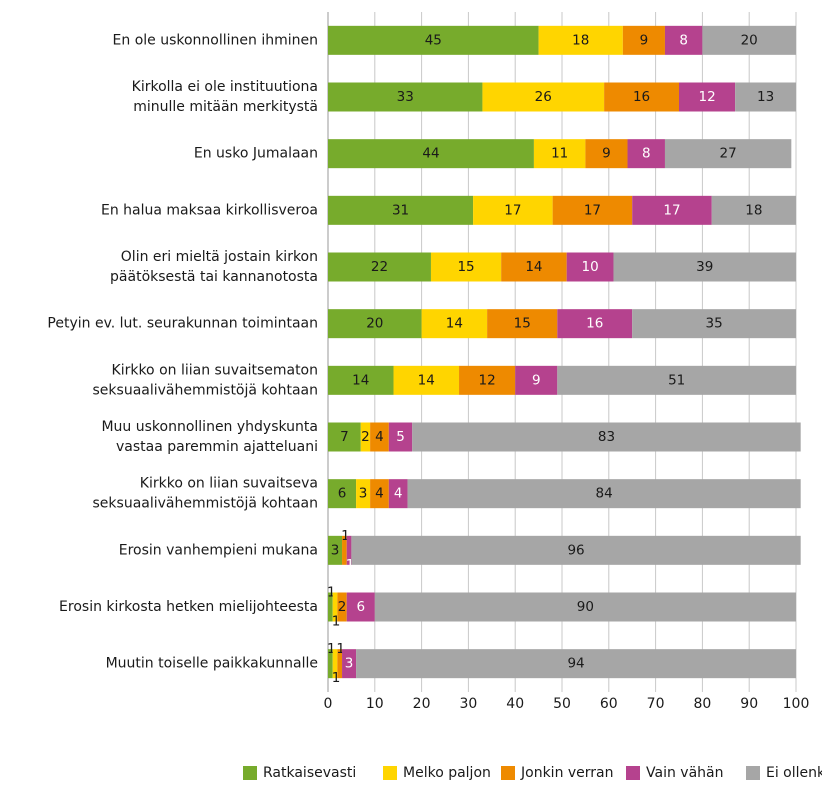  I want to click on x-tick-label: 70, so click(656, 704).